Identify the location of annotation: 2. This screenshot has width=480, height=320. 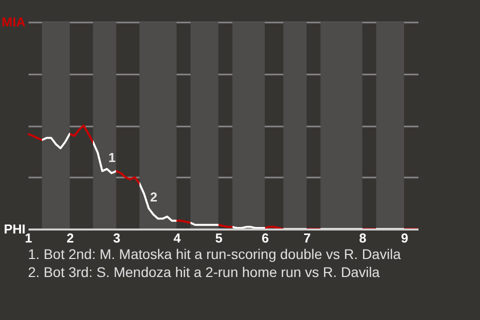
(154, 196).